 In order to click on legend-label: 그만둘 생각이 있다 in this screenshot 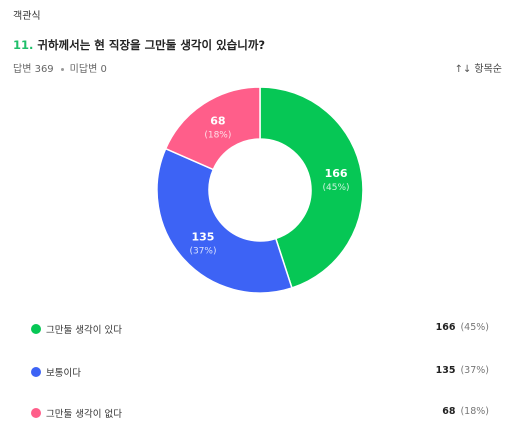, I will do `click(84, 330)`.